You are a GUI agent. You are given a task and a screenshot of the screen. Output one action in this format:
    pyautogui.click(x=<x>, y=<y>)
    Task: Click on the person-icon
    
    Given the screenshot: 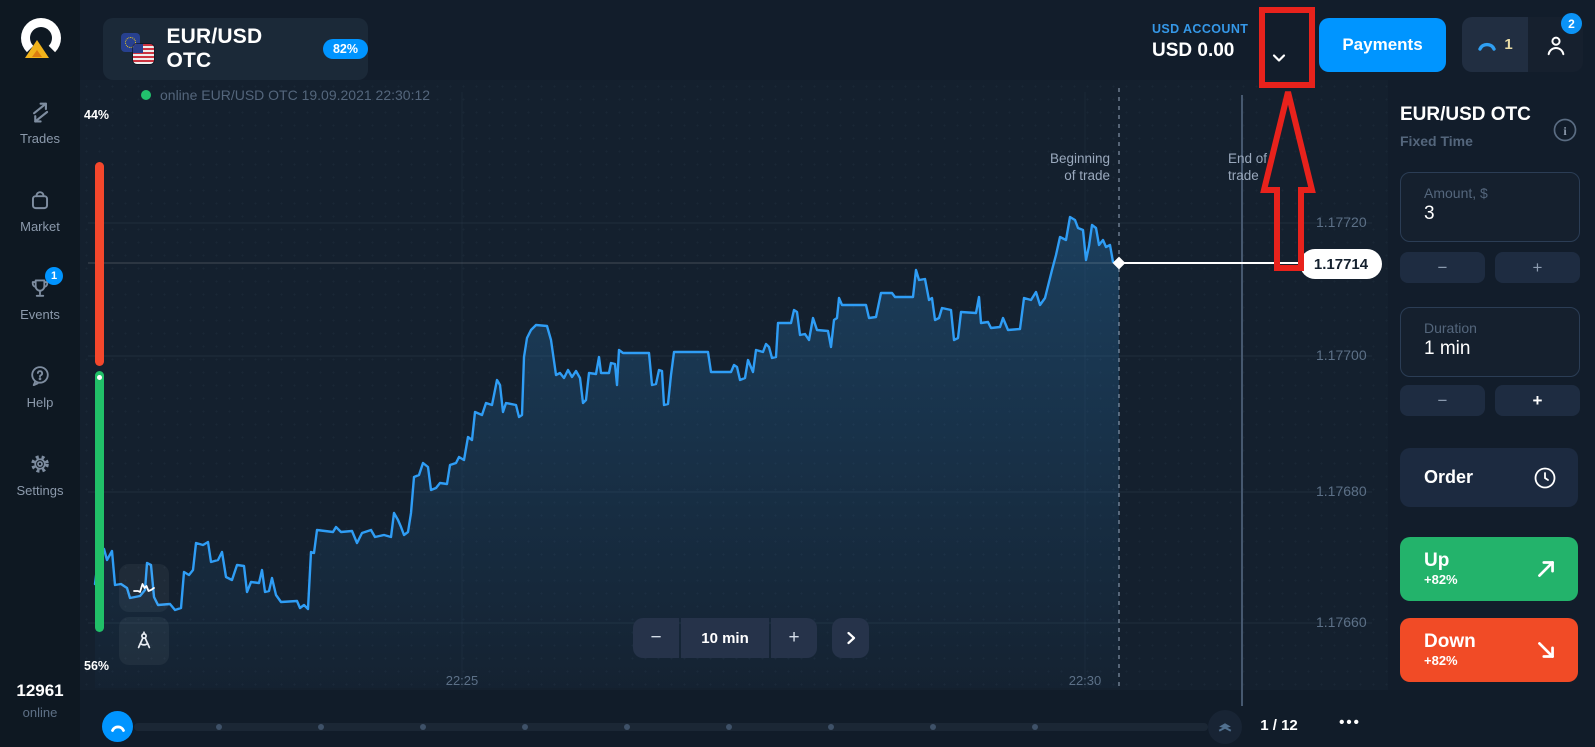 What is the action you would take?
    pyautogui.click(x=1555, y=45)
    